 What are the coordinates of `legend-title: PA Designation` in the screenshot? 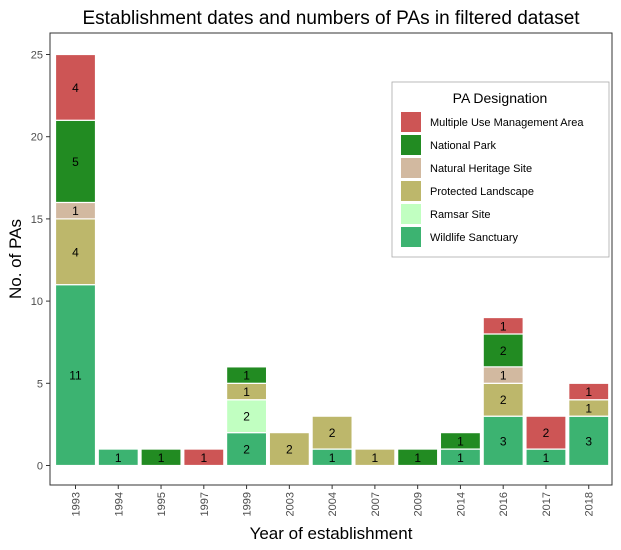 It's located at (500, 98).